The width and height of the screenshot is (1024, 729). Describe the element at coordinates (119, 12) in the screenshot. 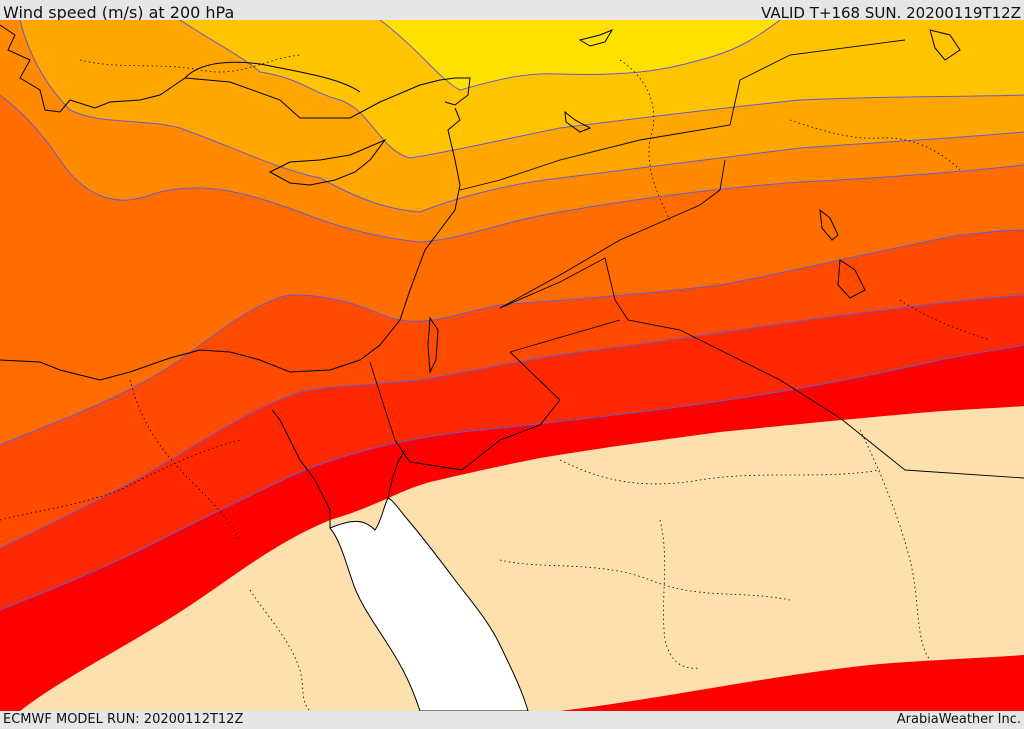

I see `map-title: Wind speed (m/s) at 200 hPa` at that location.